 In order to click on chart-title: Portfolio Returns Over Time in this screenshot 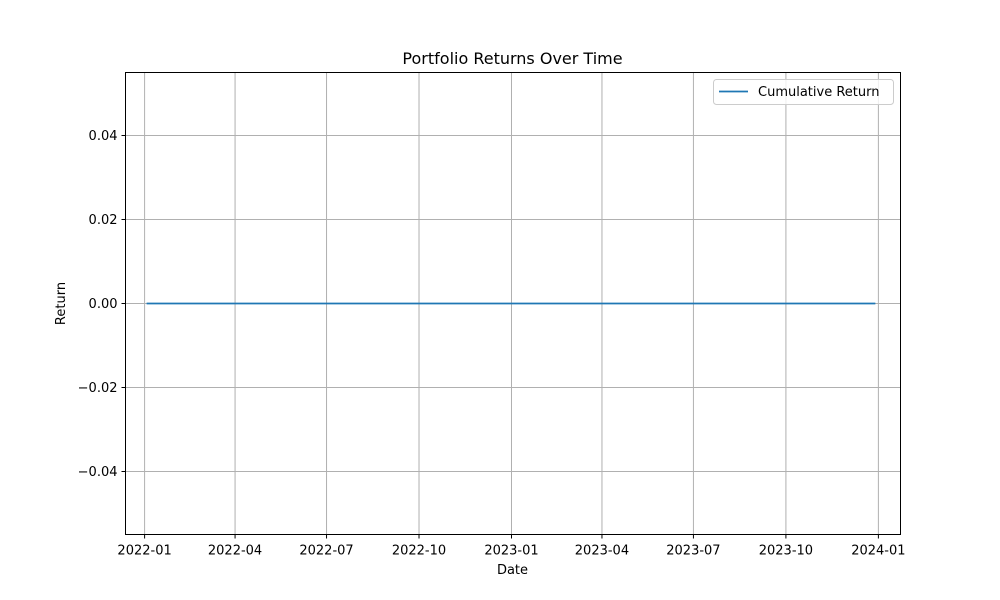, I will do `click(512, 58)`.